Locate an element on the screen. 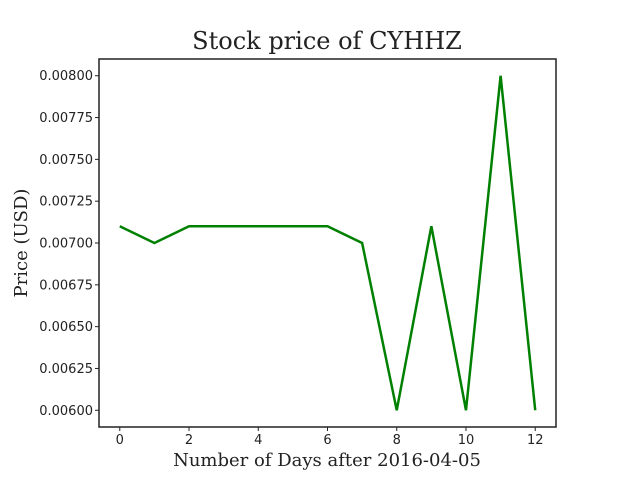 The image size is (640, 480). chart-title: Stock price of CYHHZ is located at coordinates (327, 41).